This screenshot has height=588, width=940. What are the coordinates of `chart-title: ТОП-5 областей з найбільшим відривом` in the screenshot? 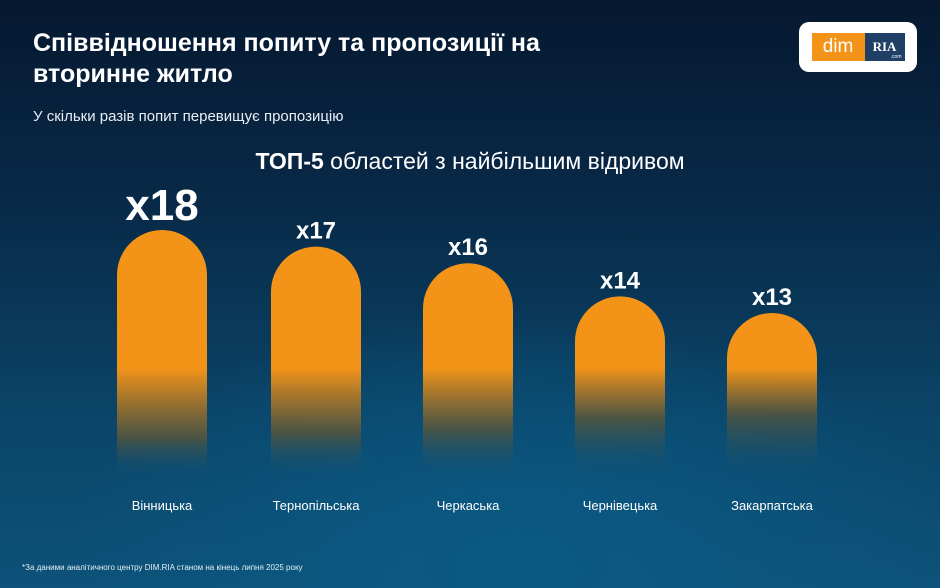 It's located at (470, 161).